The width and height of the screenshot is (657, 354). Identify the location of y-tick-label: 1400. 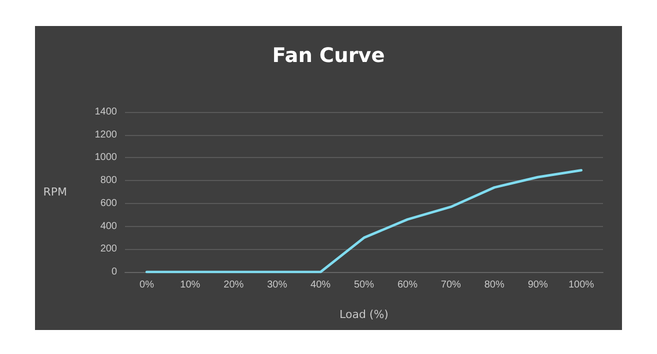
(106, 112).